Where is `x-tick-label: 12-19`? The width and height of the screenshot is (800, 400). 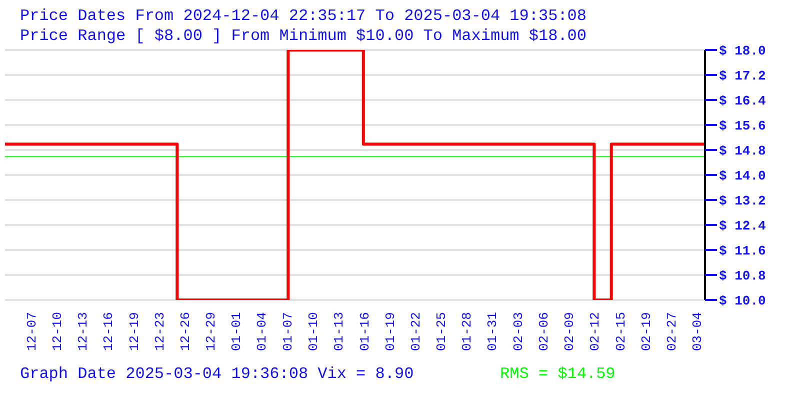 x-tick-label: 12-19 is located at coordinates (134, 332).